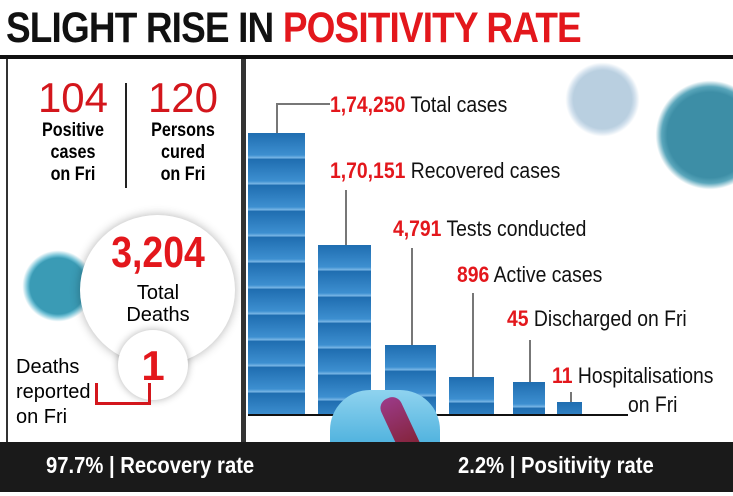 The height and width of the screenshot is (496, 733). I want to click on headline: SLIGHT RISE IN POSITIVITY RATE, so click(294, 28).